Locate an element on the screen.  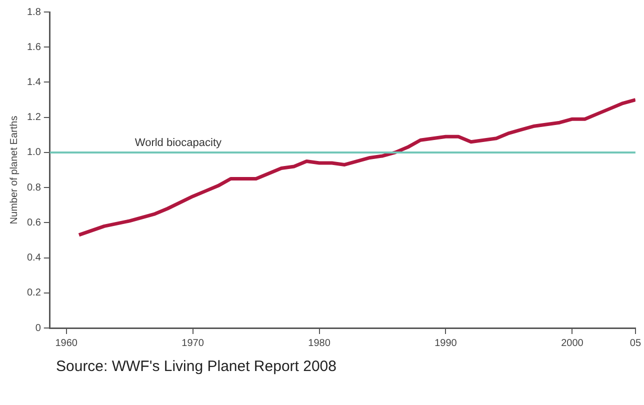
y-tick-label: 0.4 is located at coordinates (34, 258).